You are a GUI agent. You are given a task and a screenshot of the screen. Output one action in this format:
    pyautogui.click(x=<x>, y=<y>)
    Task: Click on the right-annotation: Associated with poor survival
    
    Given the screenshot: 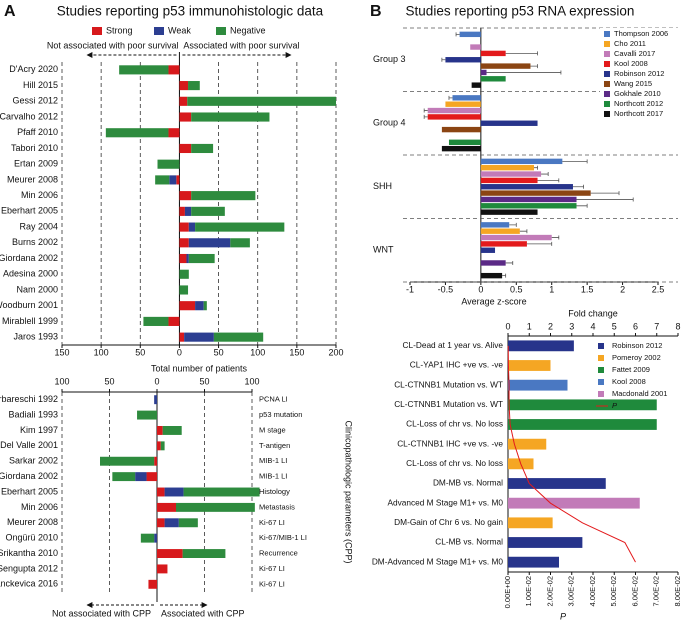 What is the action you would take?
    pyautogui.click(x=241, y=45)
    